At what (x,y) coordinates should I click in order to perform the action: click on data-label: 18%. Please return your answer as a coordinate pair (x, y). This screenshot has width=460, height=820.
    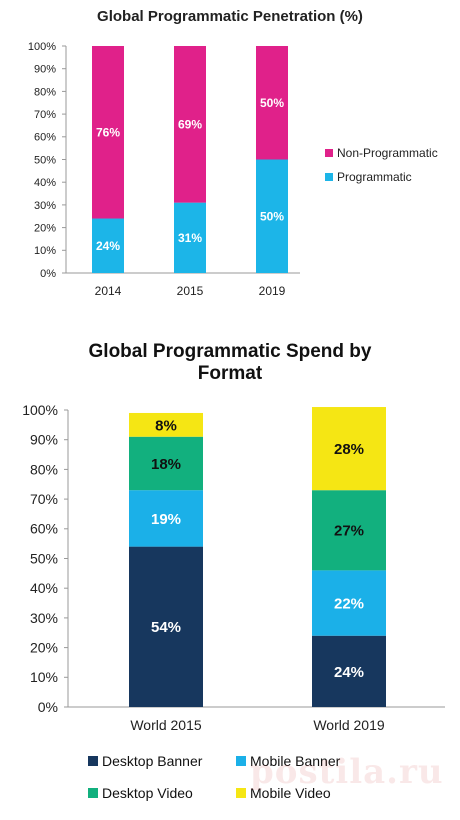
    Looking at the image, I should click on (166, 464).